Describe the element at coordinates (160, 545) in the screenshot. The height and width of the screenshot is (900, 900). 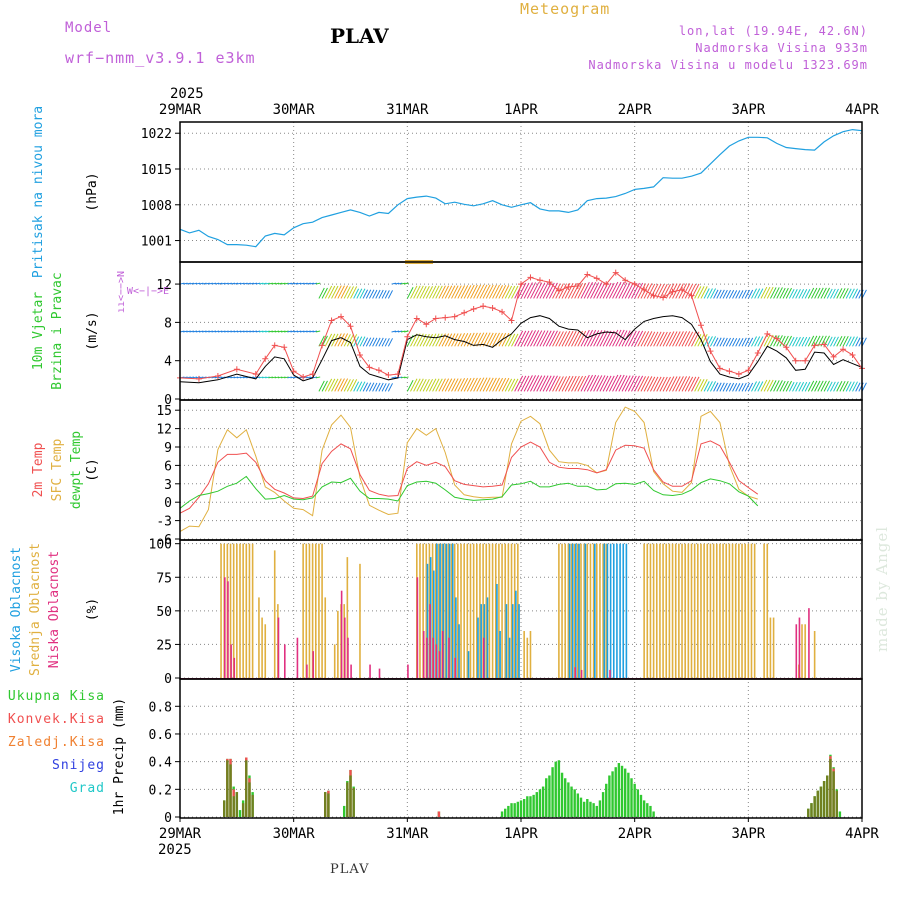
I see `y-tick-label: 100` at that location.